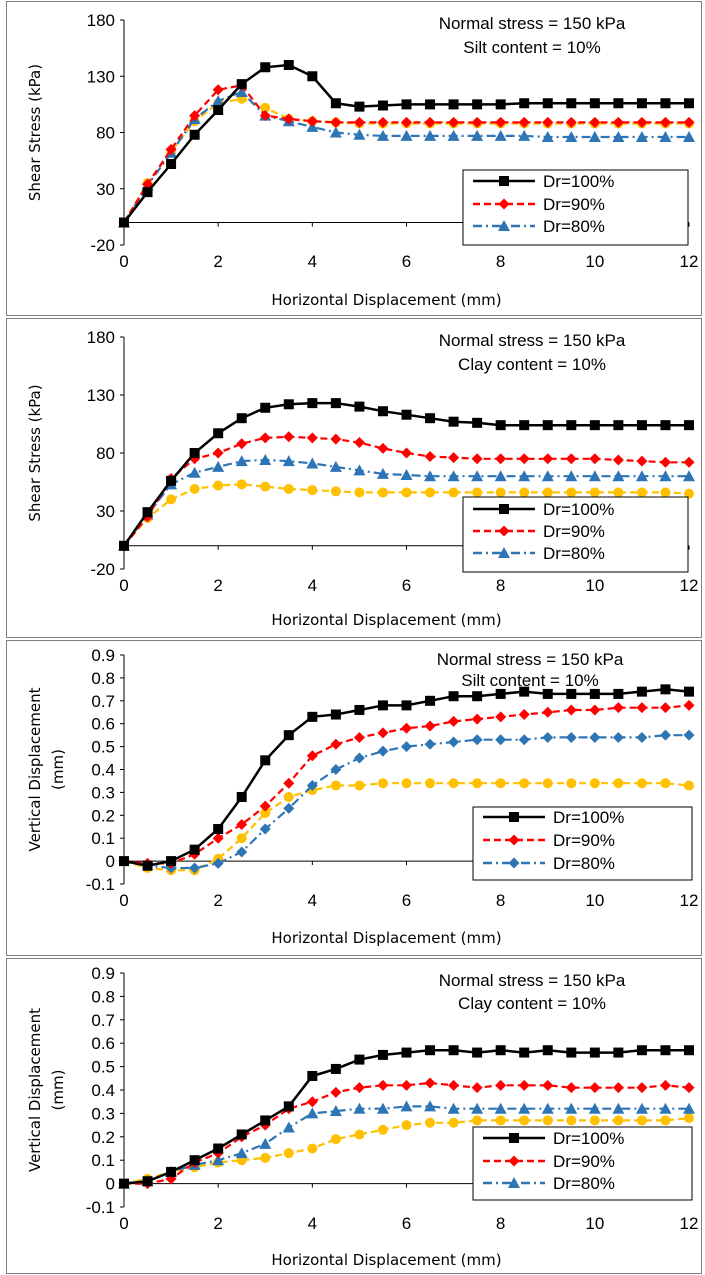 Image resolution: width=705 pixels, height=1275 pixels. I want to click on y-tick-label: 30, so click(105, 189).